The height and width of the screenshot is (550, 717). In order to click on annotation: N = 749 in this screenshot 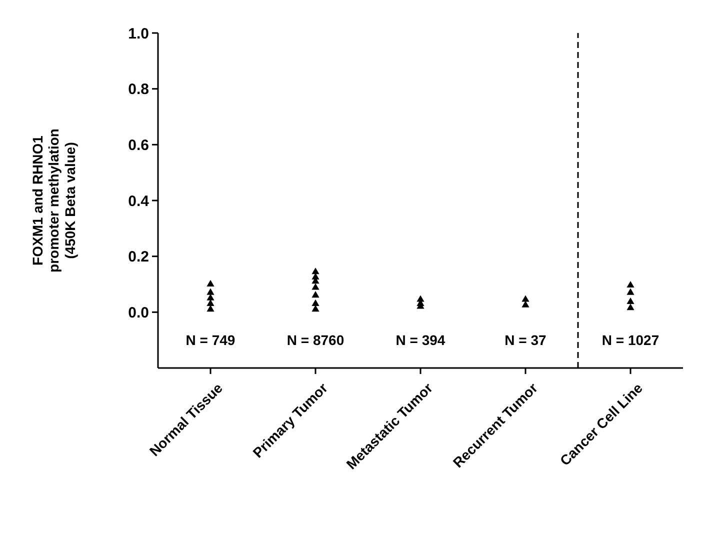, I will do `click(211, 340)`.